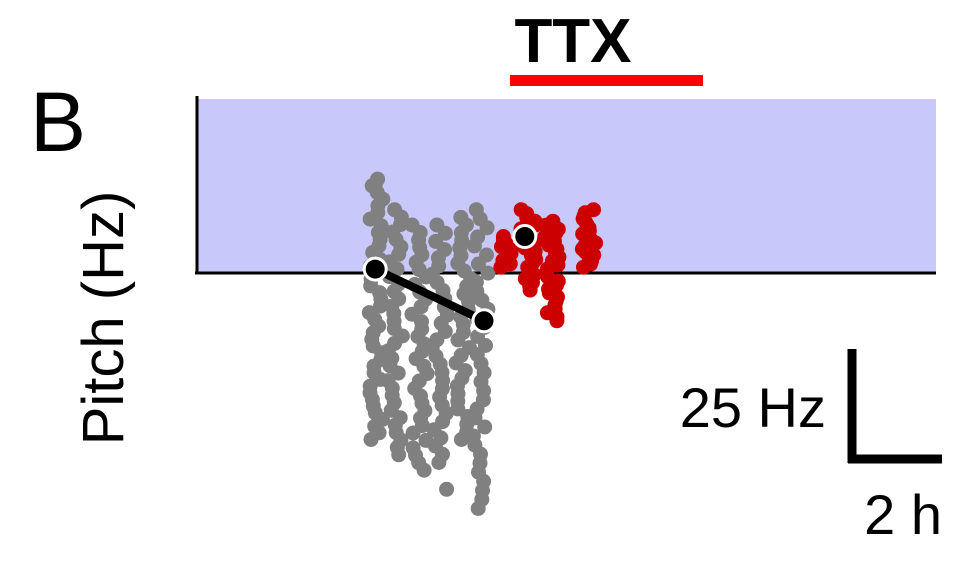 The image size is (958, 574). What do you see at coordinates (811, 447) in the screenshot?
I see `scale-bar: 25 Hz 2 h` at bounding box center [811, 447].